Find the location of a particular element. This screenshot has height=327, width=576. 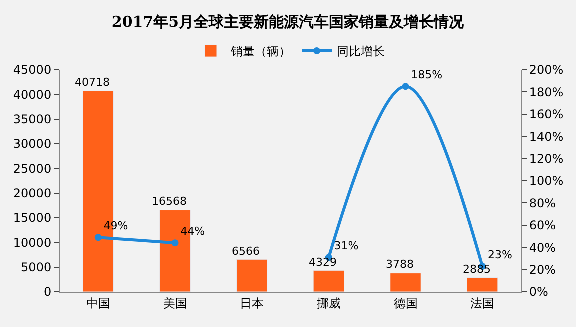

y2-tick-label: 160% is located at coordinates (546, 115).